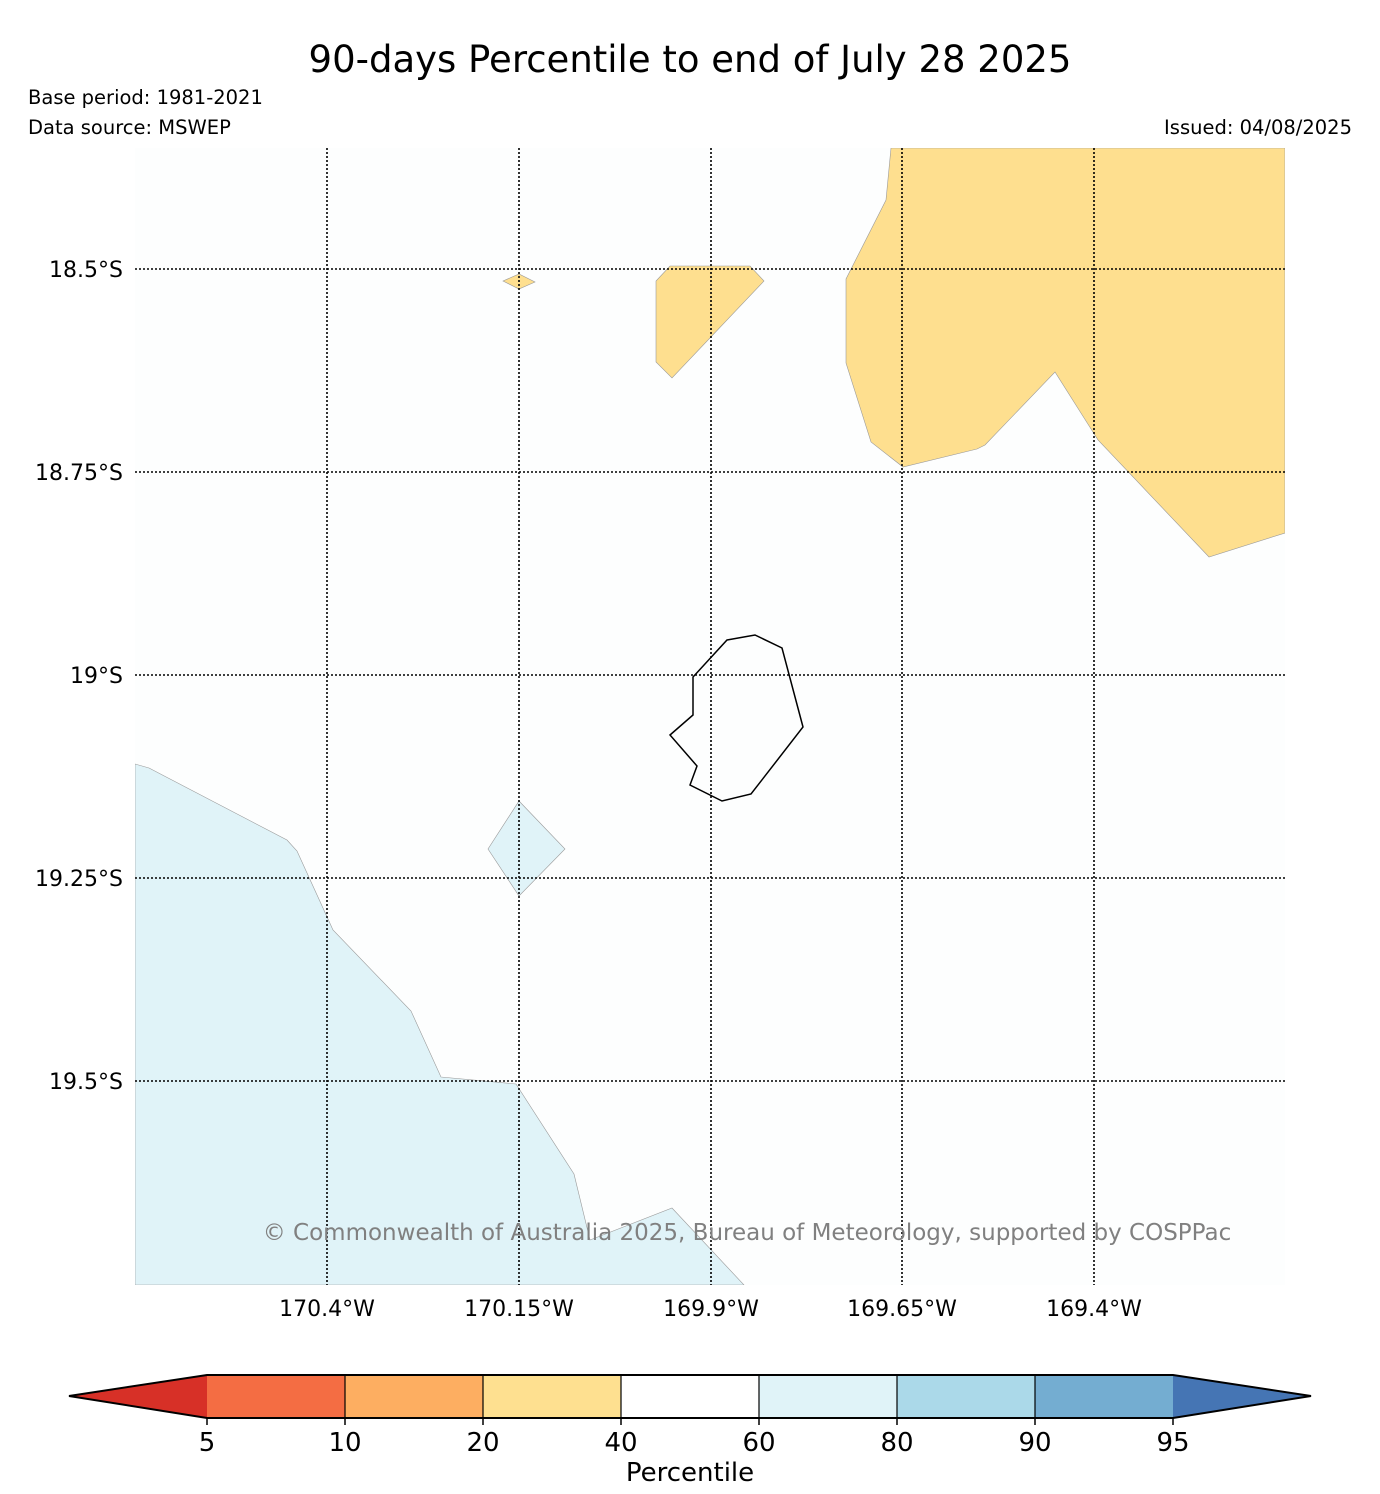 The image size is (1380, 1494). I want to click on colorbar-tick-80: 80, so click(896, 1443).